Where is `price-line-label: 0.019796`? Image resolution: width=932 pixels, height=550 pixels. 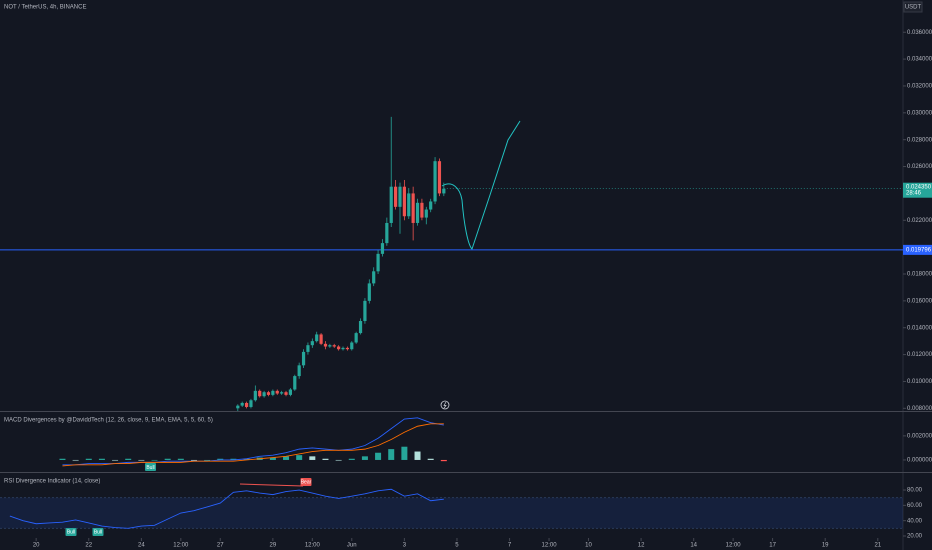
price-line-label: 0.019796 is located at coordinates (919, 250).